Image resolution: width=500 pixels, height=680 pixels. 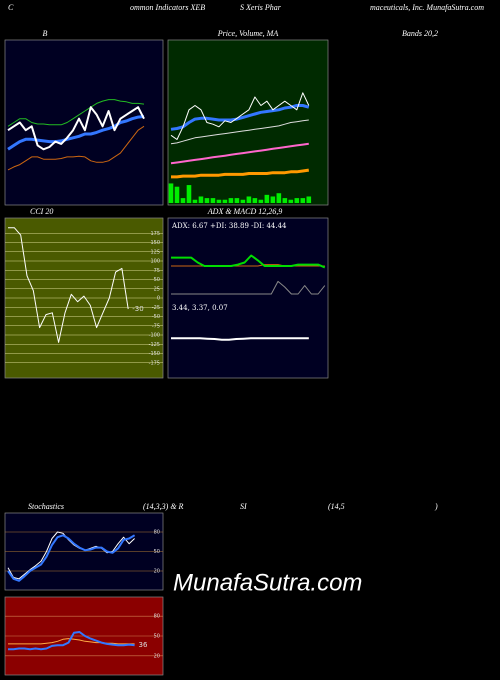 What do you see at coordinates (229, 226) in the screenshot?
I see `panel-annotation: ADX: 6.67 +DI: 38.89 -DI: 44.44` at bounding box center [229, 226].